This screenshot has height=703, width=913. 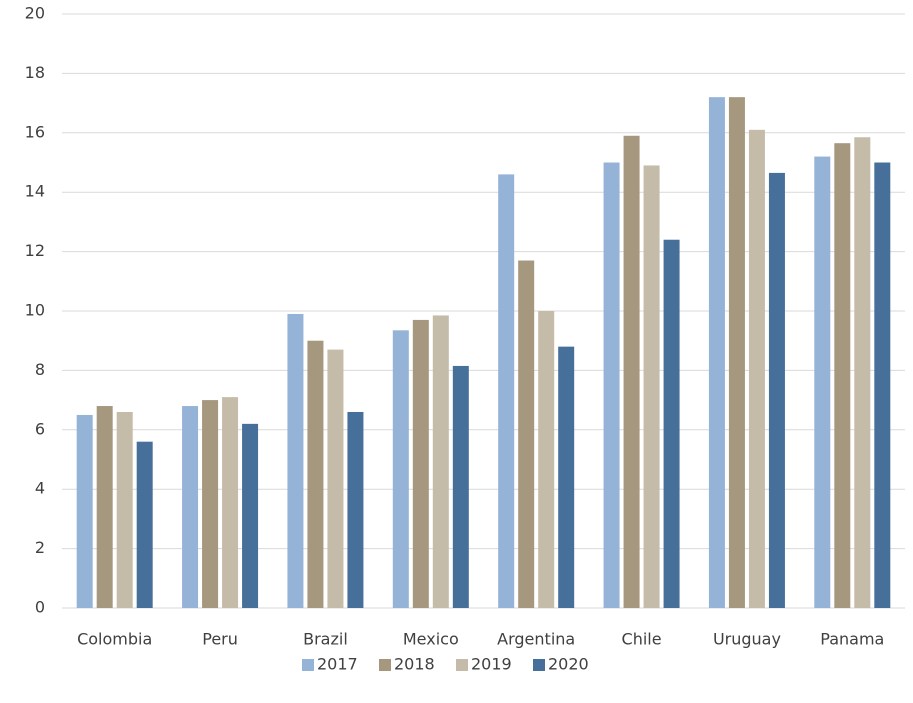 I want to click on x-tick-label: Argentina, so click(x=536, y=639).